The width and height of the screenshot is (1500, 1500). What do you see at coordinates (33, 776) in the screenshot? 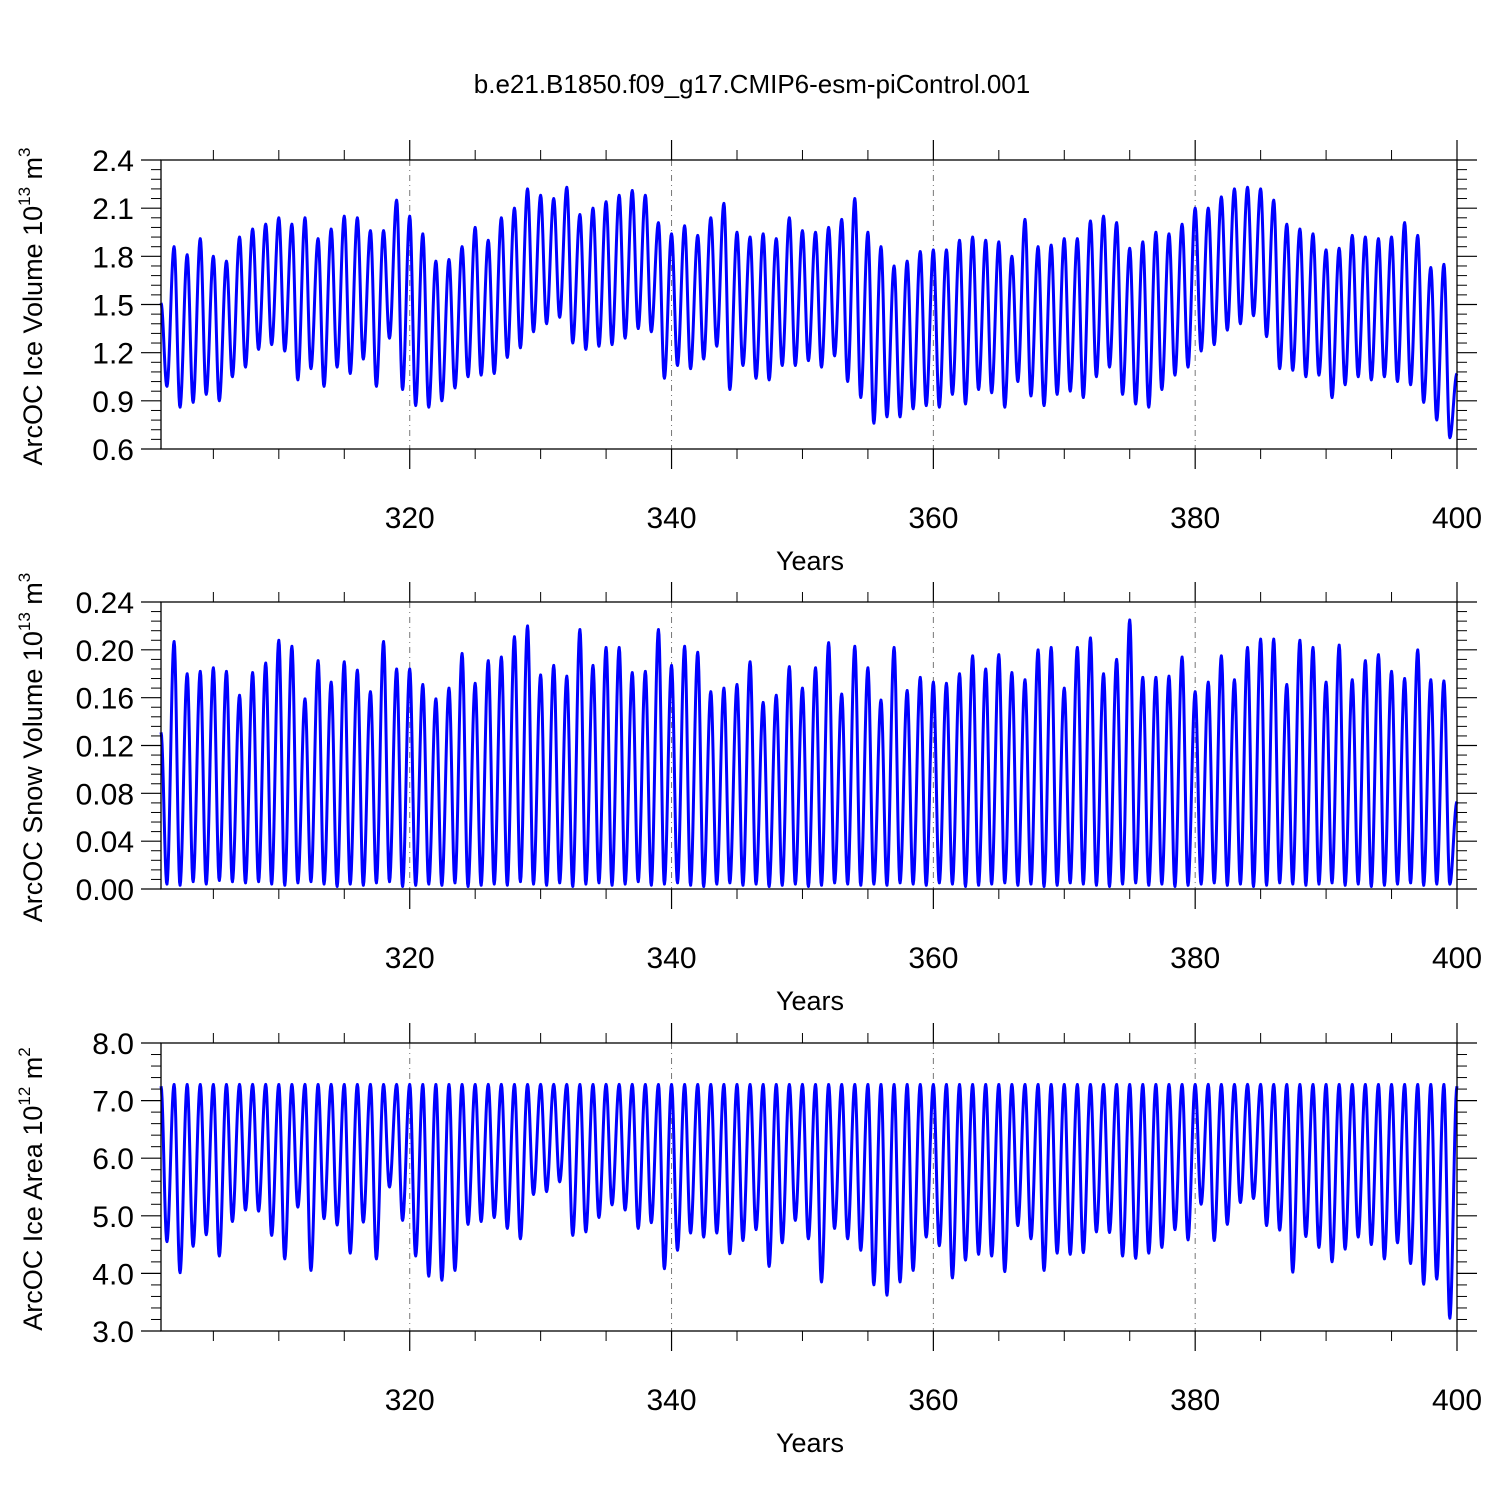
I see `y-label-main: ArcOC Snow Volume 10` at bounding box center [33, 776].